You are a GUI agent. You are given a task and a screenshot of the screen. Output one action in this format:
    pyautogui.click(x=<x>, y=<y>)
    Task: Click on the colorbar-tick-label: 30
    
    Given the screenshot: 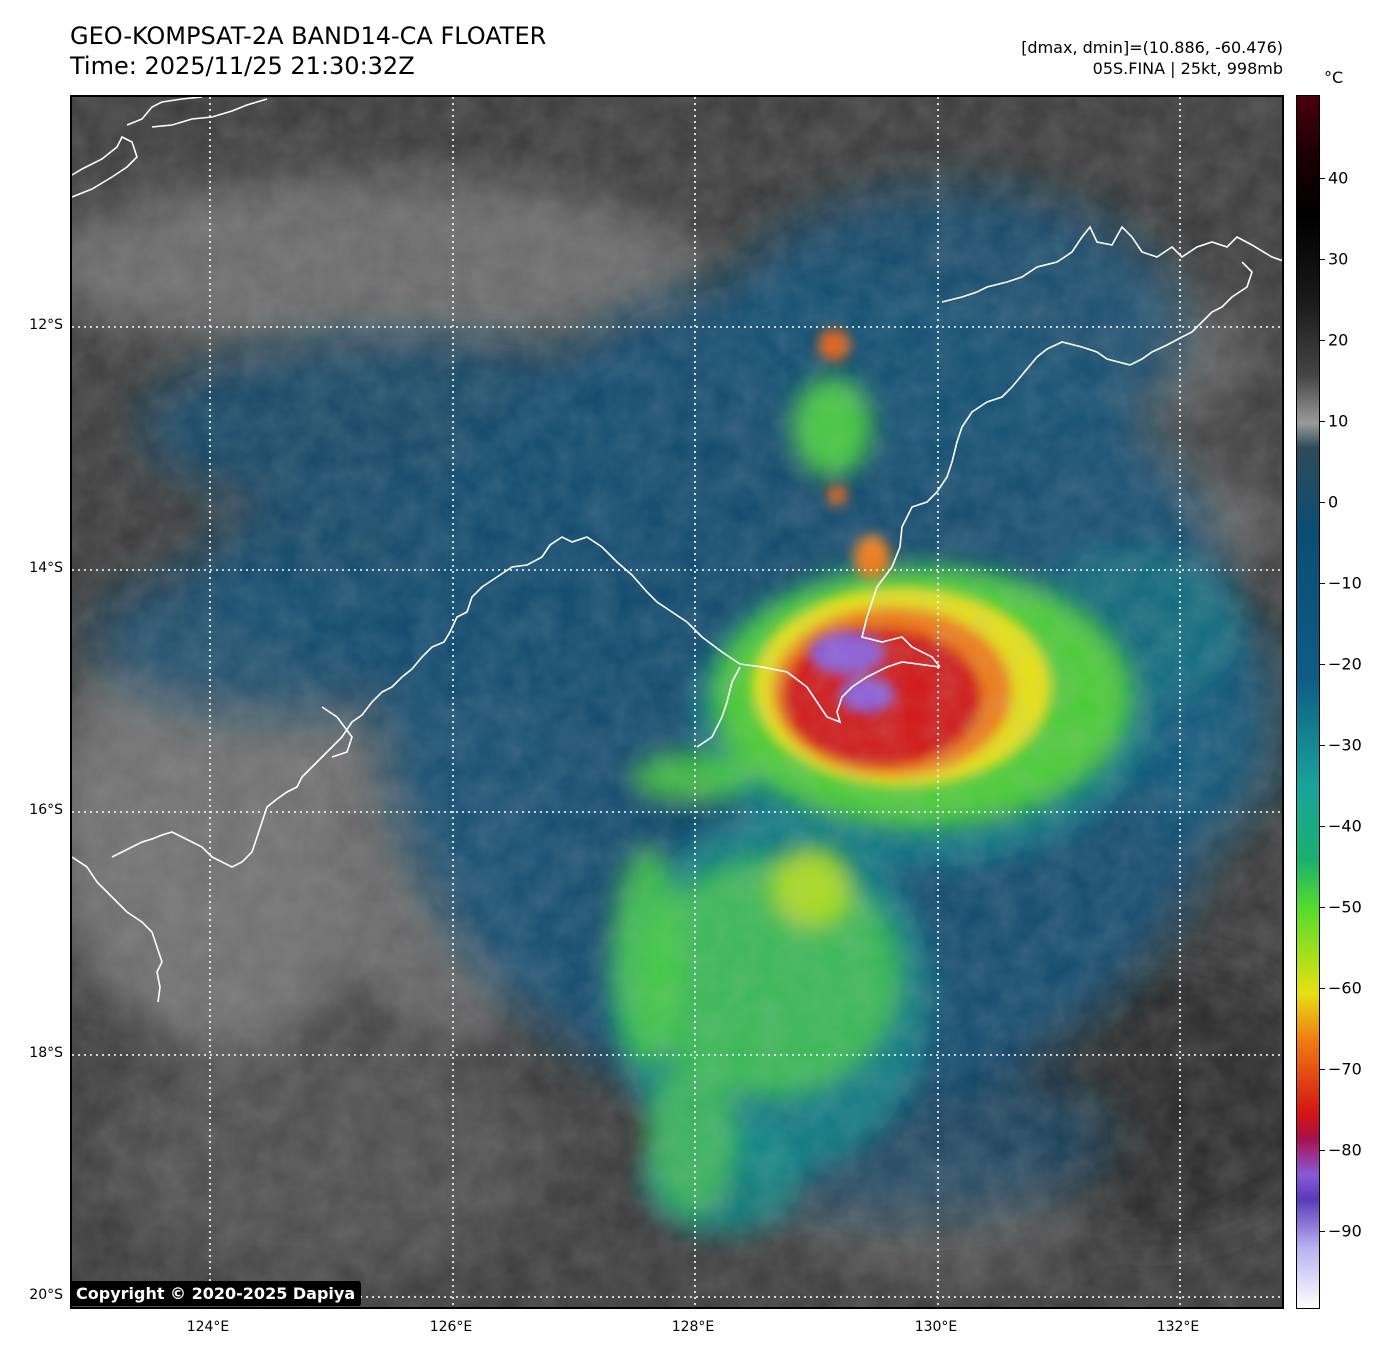 What is the action you would take?
    pyautogui.click(x=1338, y=259)
    